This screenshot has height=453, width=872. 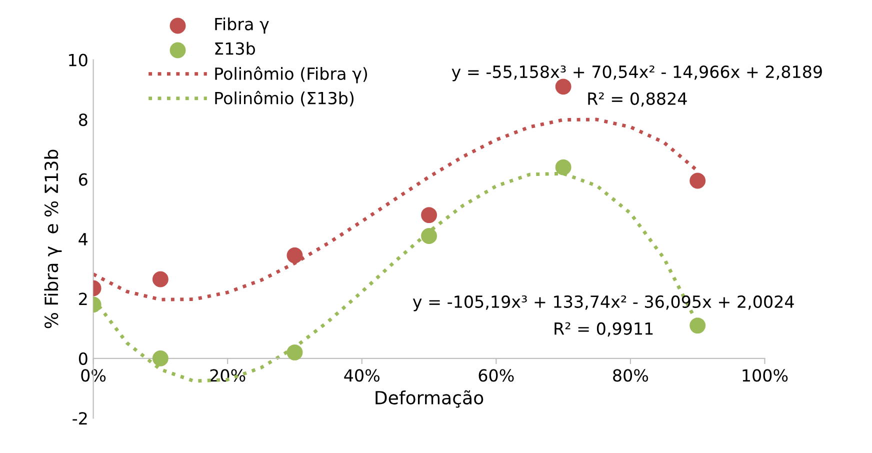 What do you see at coordinates (83, 179) in the screenshot?
I see `y-tick-label: 6` at bounding box center [83, 179].